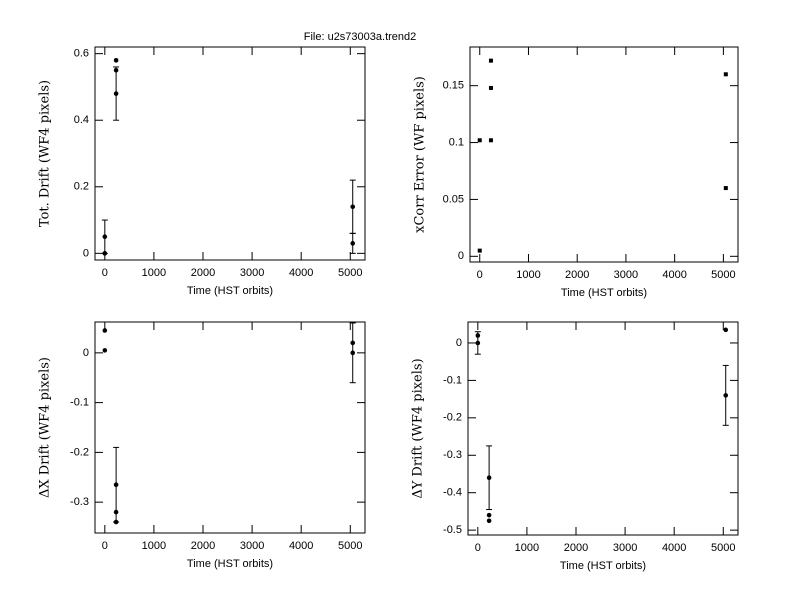 This screenshot has height=612, width=792. What do you see at coordinates (81, 187) in the screenshot?
I see `y-tick-label: 0.2` at bounding box center [81, 187].